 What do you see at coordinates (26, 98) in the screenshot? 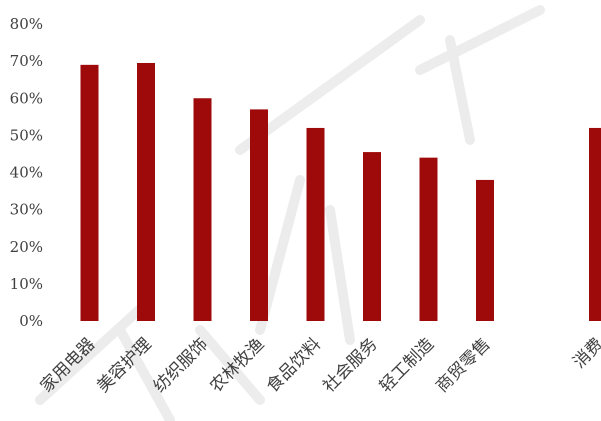
I see `y-tick-label: 60%` at bounding box center [26, 98].